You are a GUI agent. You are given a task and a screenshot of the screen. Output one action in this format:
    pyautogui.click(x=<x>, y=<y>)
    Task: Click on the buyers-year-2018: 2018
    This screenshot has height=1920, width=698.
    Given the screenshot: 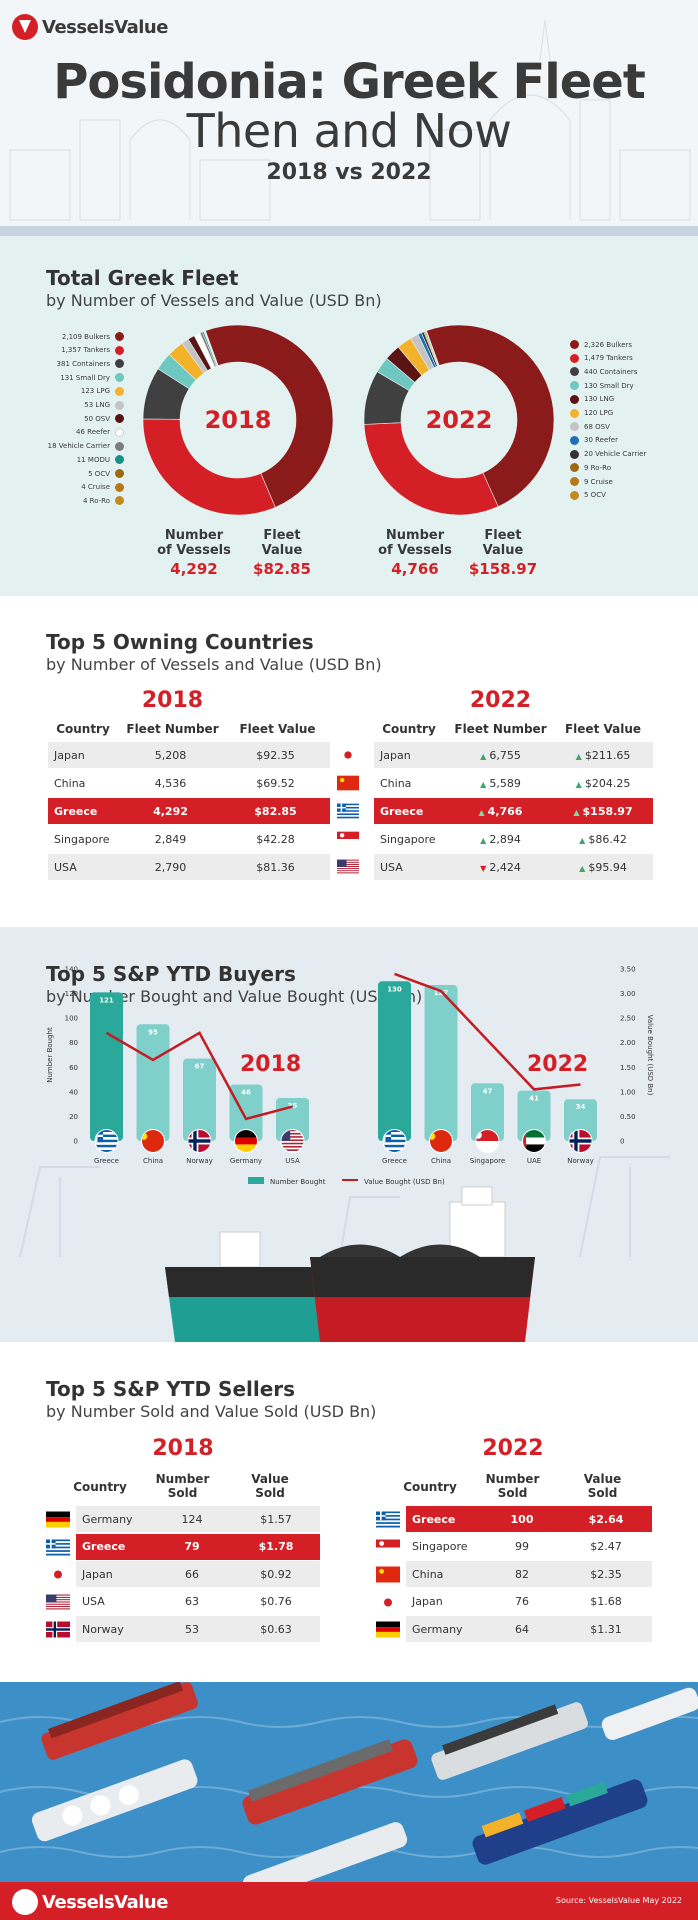 What is the action you would take?
    pyautogui.click(x=271, y=1064)
    